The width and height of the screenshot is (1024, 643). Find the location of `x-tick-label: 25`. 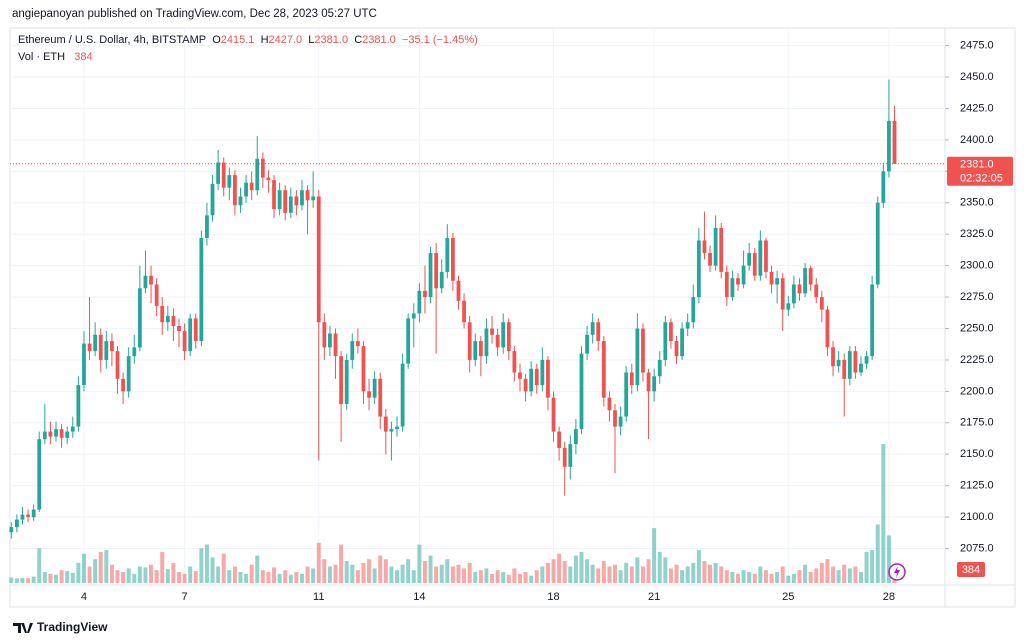

x-tick-label: 25 is located at coordinates (788, 597).